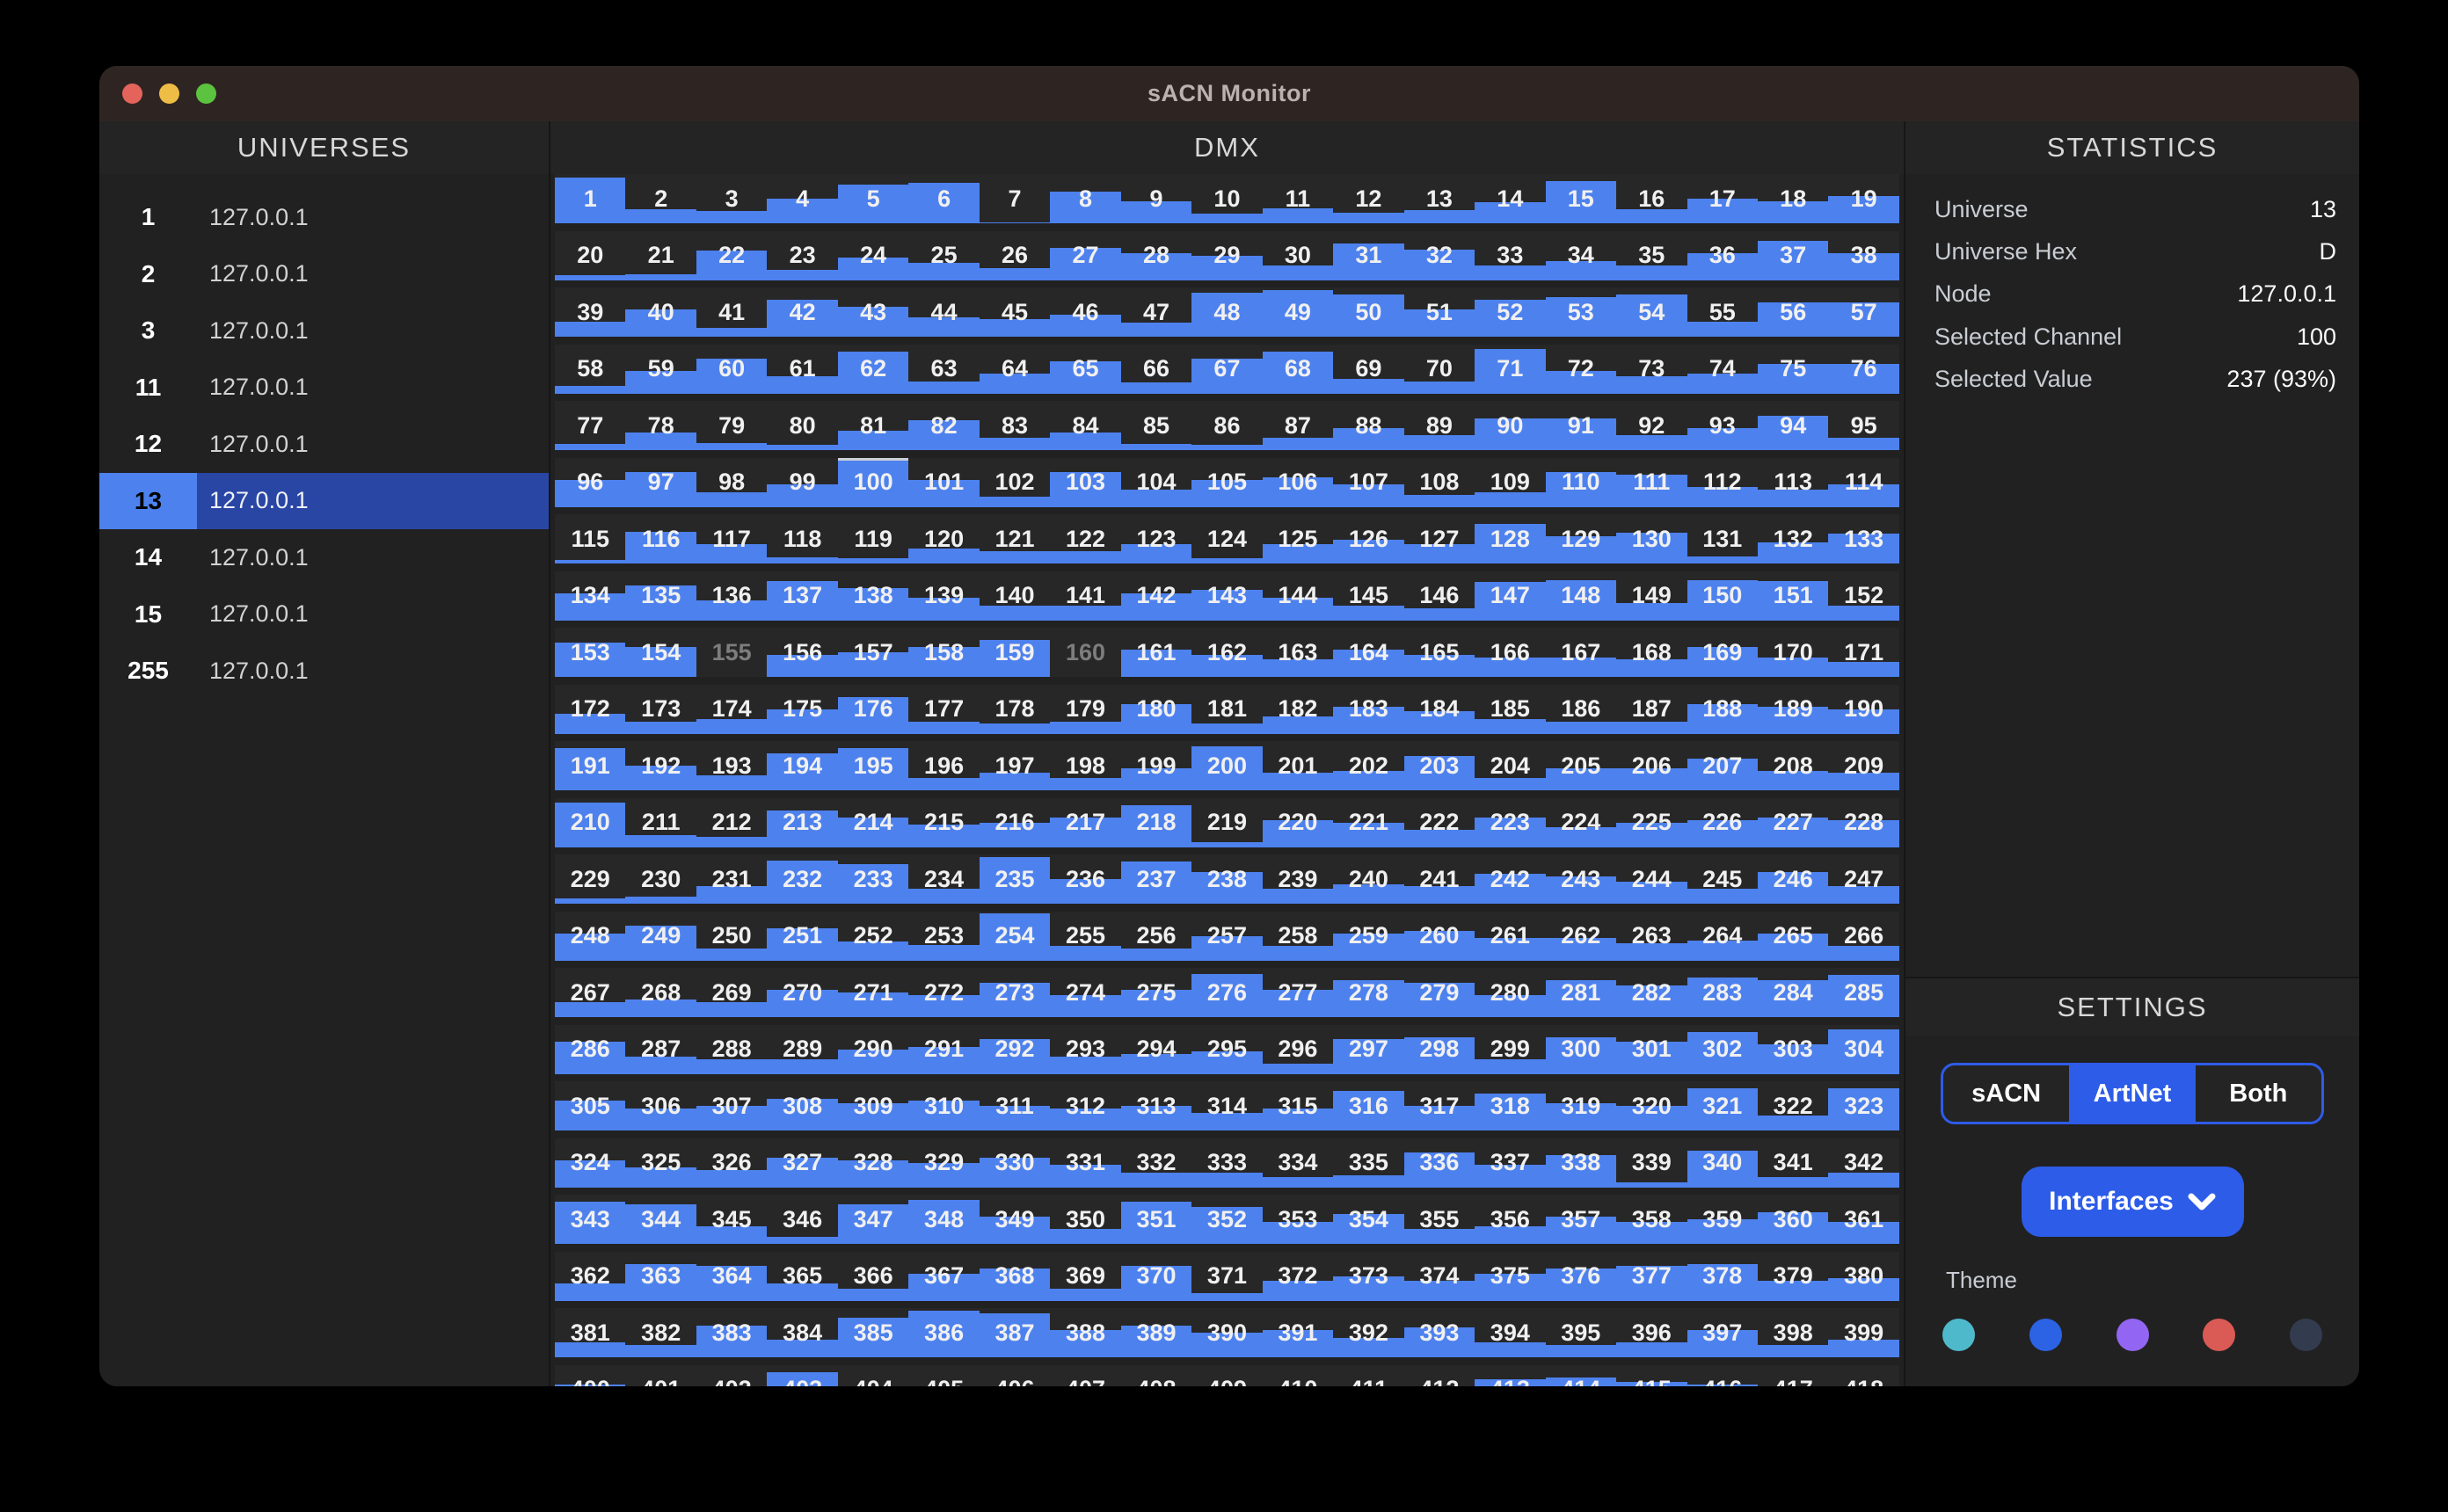 The image size is (2448, 1512). I want to click on dmx-channel-cell-278: 278, so click(1368, 993).